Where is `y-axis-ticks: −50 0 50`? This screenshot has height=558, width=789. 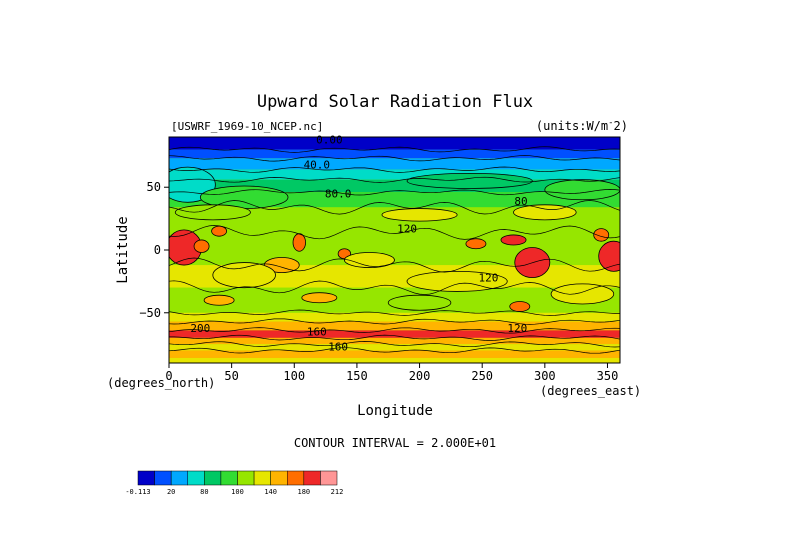 y-axis-ticks: −50 0 50 is located at coordinates (154, 250).